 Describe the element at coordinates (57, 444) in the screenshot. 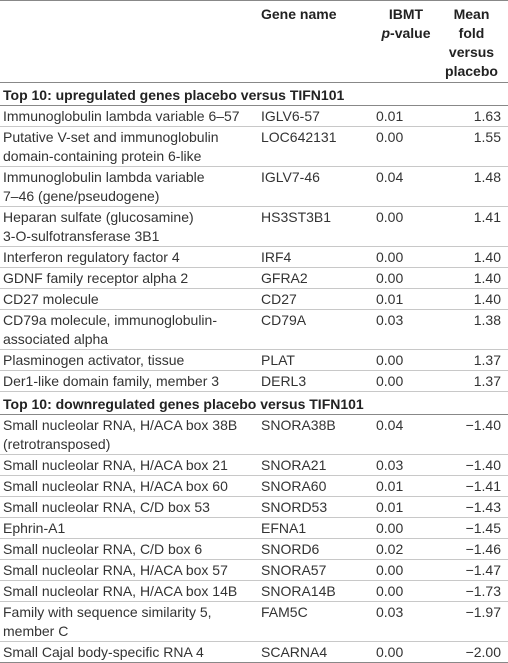

I see `description-line: (retrotransposed)` at that location.